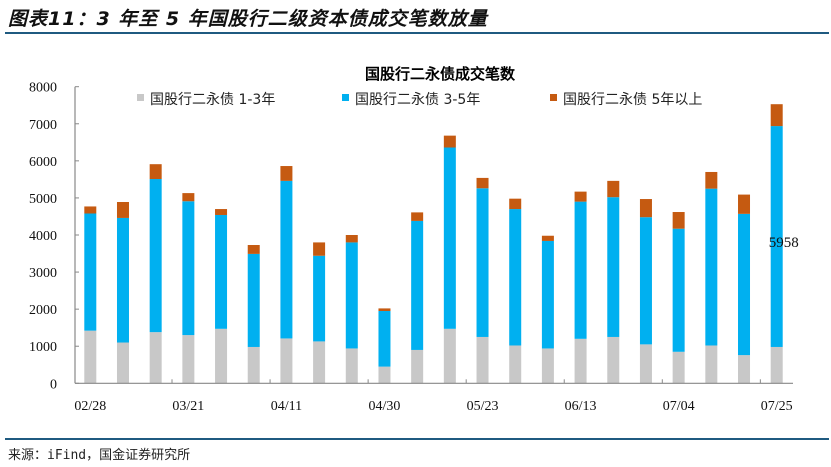 The height and width of the screenshot is (467, 831). What do you see at coordinates (43, 310) in the screenshot?
I see `y-tick-label: 2000` at bounding box center [43, 310].